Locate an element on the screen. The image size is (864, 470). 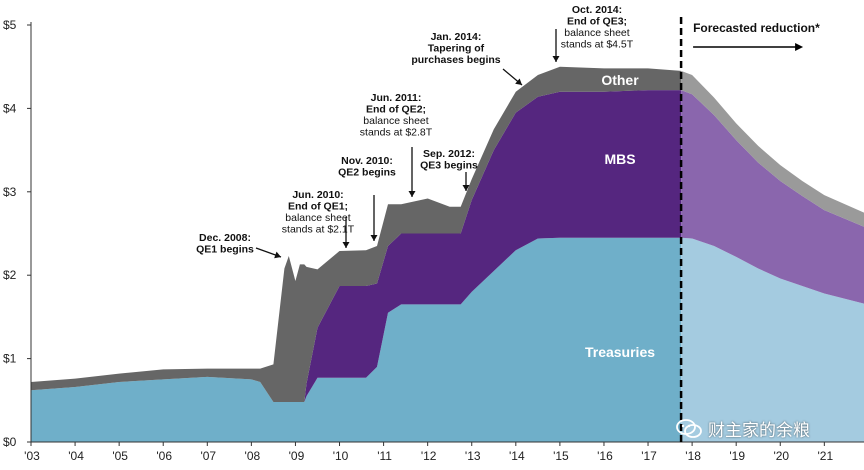
area-mbs-forecast is located at coordinates (772, 197).